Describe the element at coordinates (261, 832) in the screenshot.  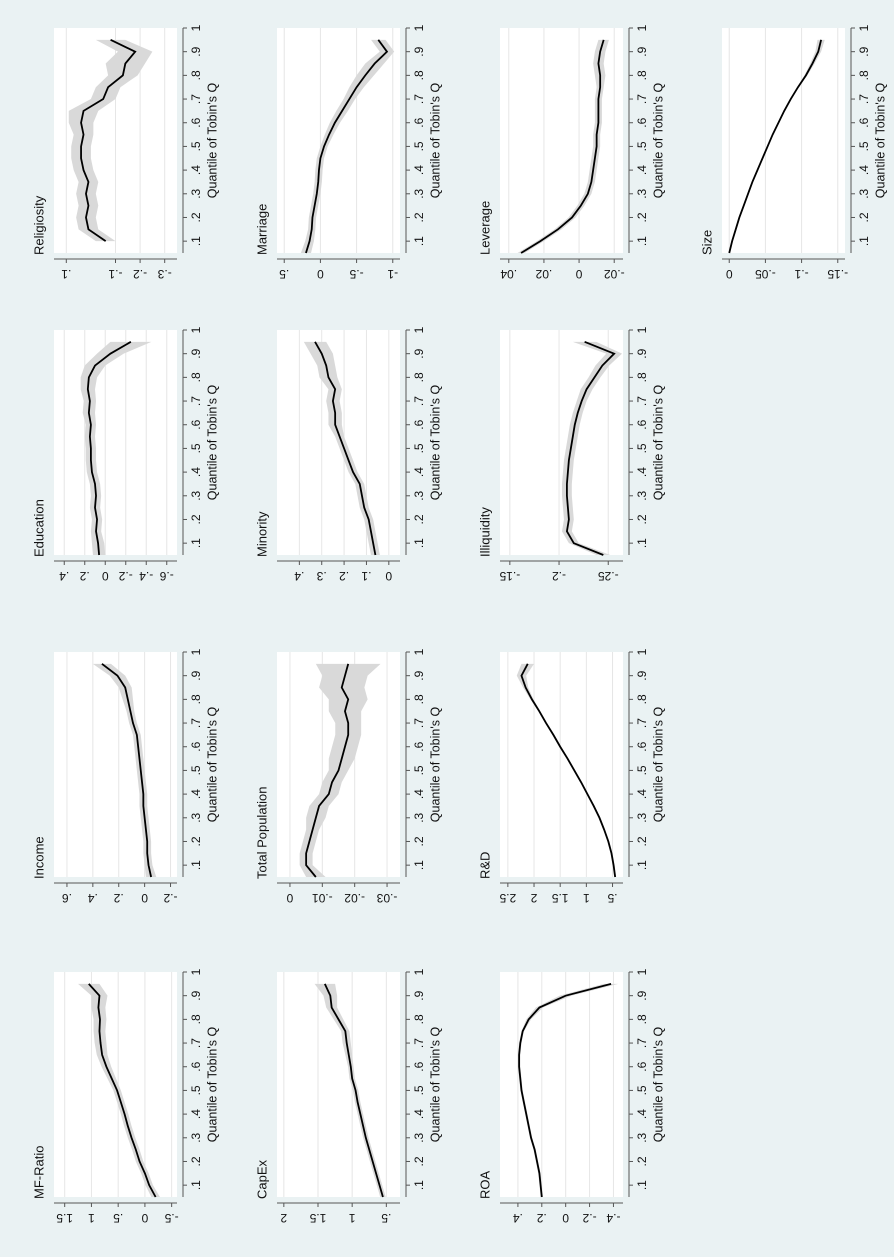
I see `panel-title: Total Population` at that location.